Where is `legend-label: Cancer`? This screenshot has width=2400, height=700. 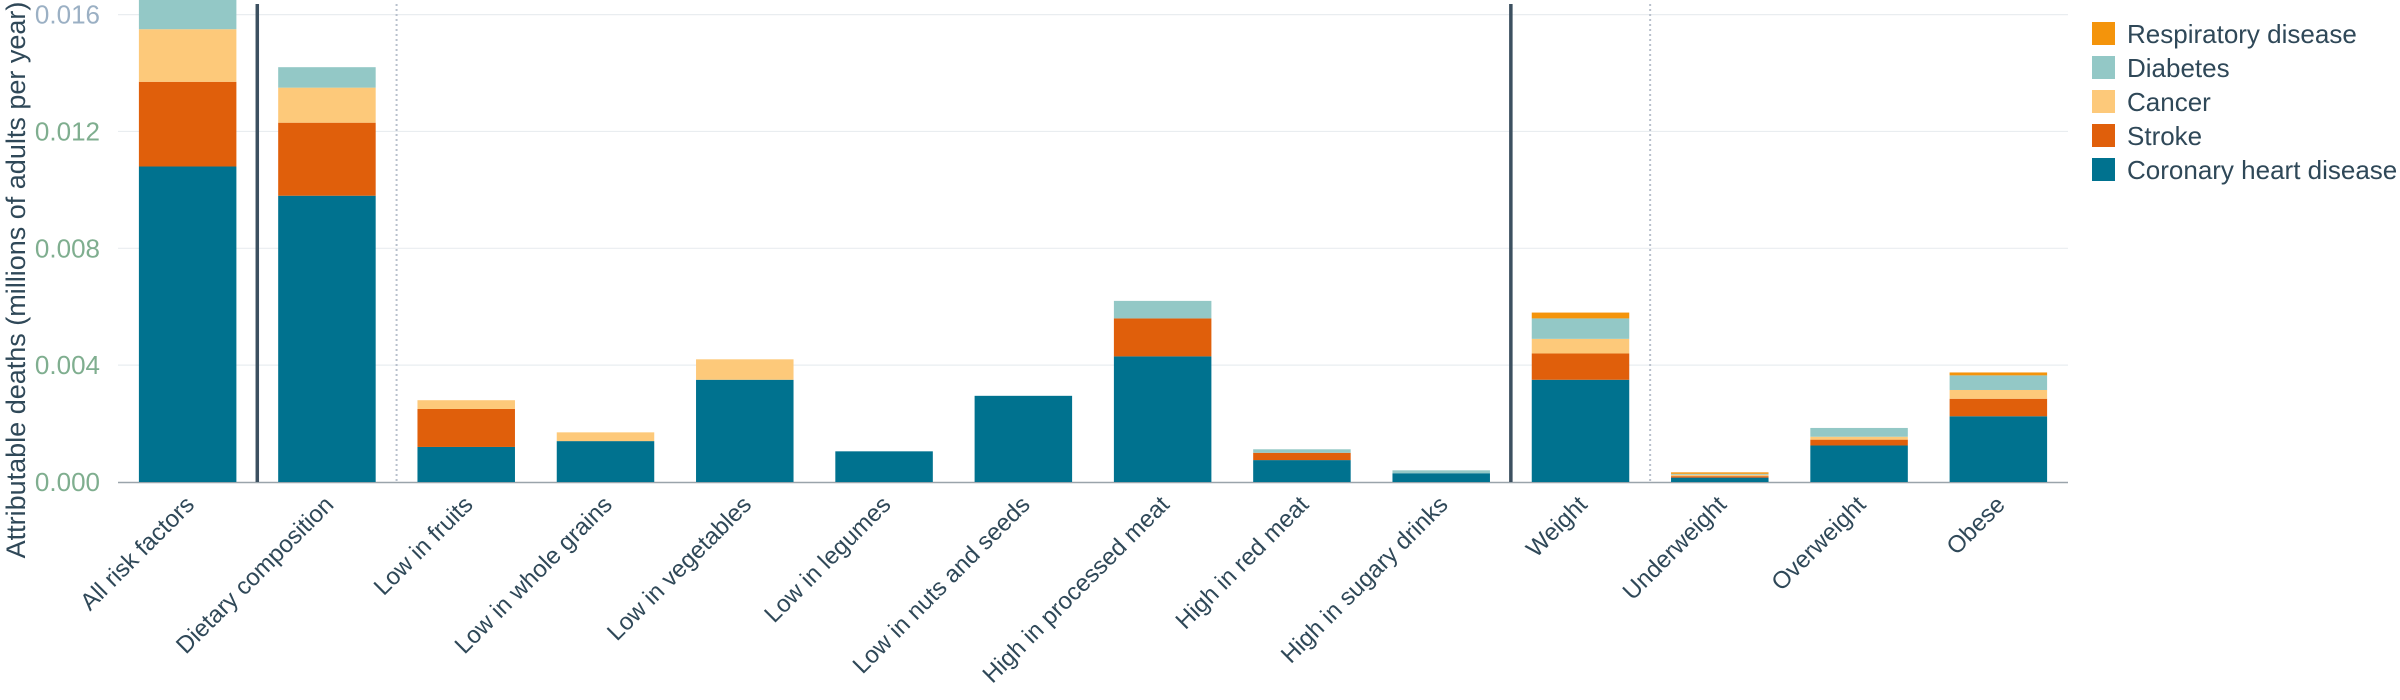
legend-label: Cancer is located at coordinates (2169, 102).